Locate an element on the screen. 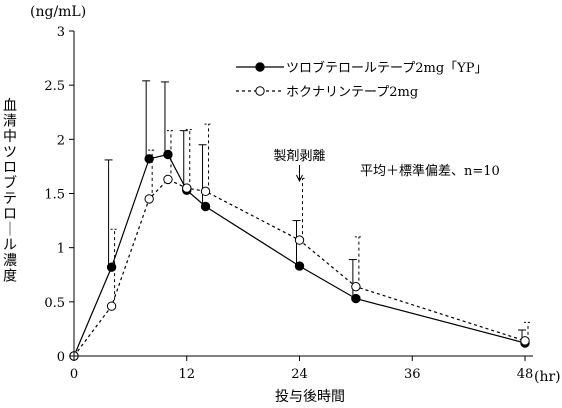 This screenshot has width=562, height=408. y-tick-label: 1 is located at coordinates (61, 249).